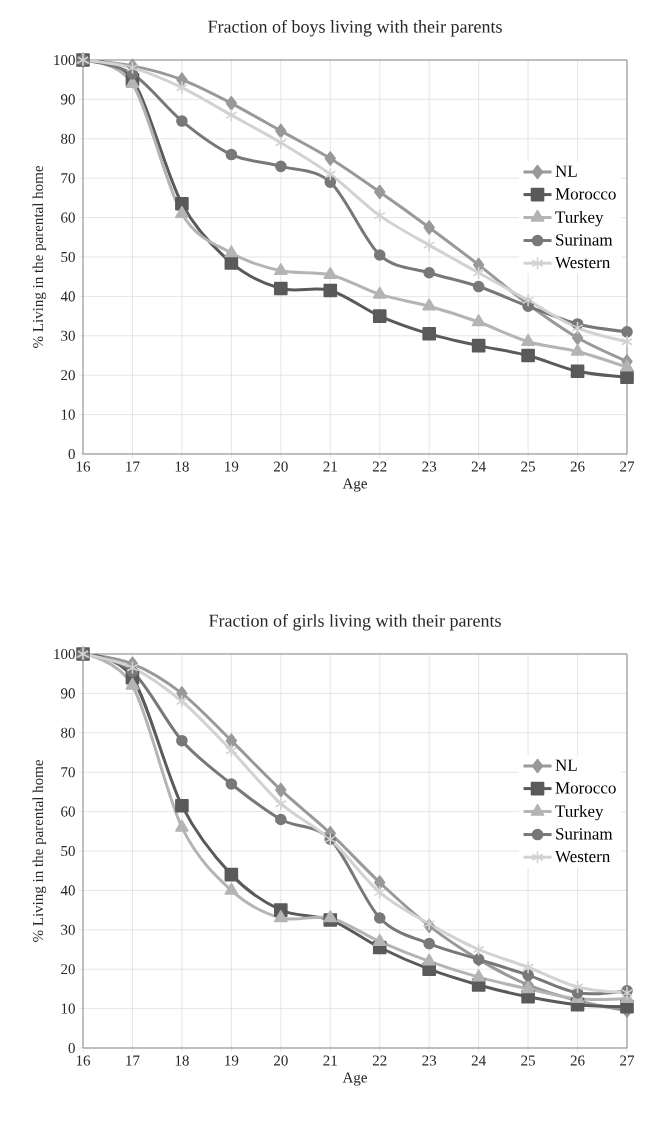  What do you see at coordinates (355, 622) in the screenshot?
I see `chart-title: Fraction of girls living with their parents` at bounding box center [355, 622].